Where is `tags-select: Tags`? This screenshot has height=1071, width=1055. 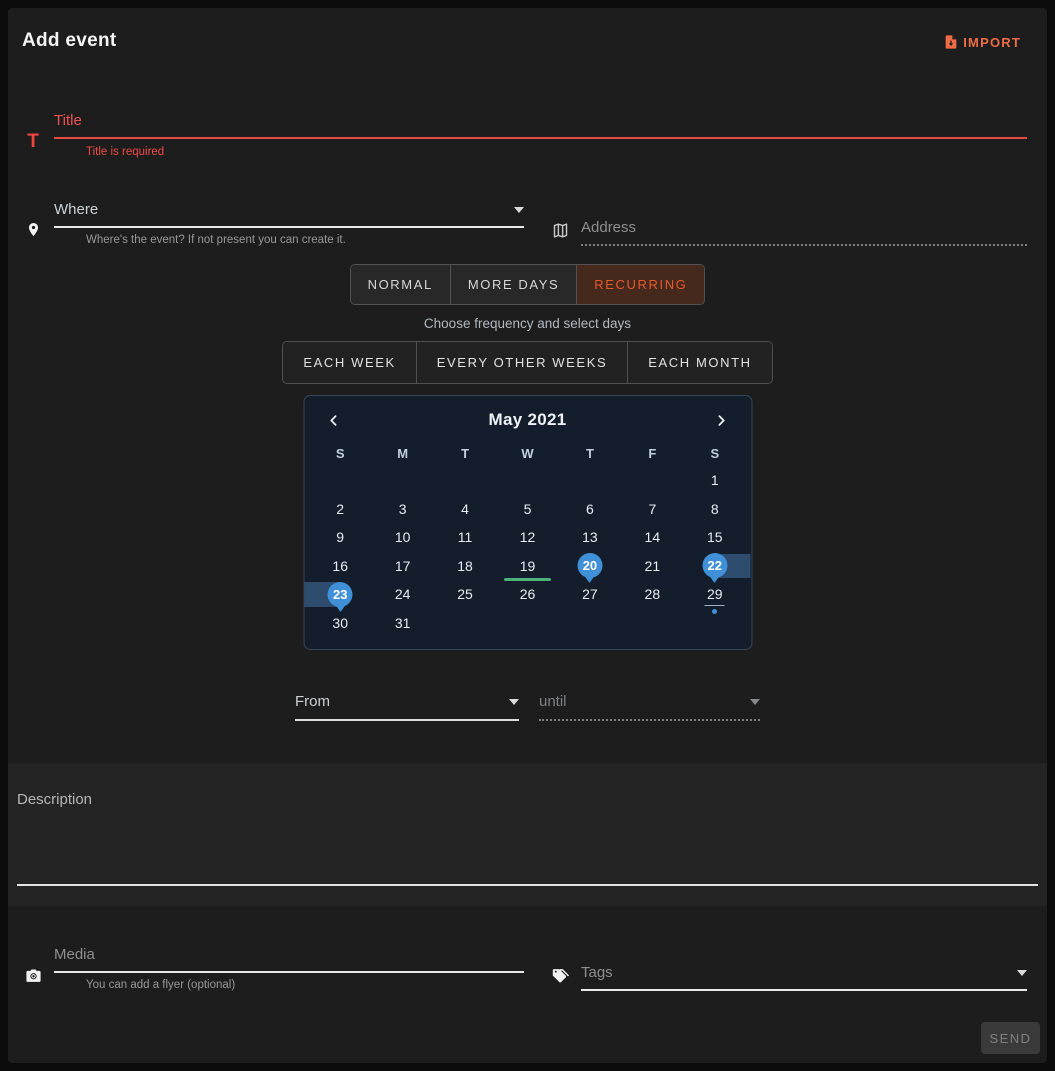 tags-select: Tags is located at coordinates (804, 977).